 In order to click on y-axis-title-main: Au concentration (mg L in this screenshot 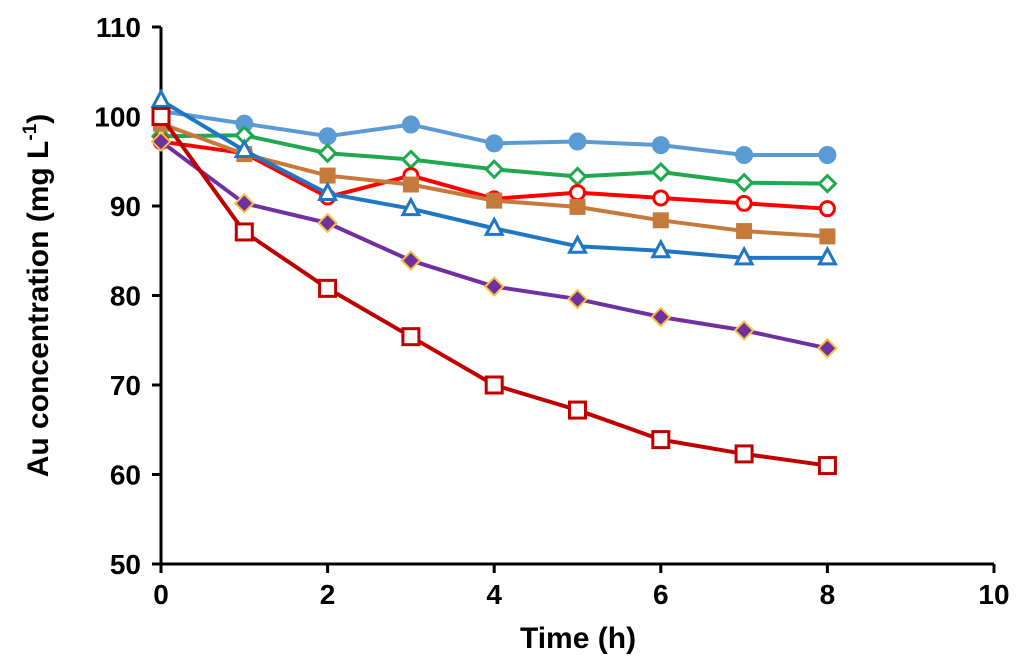, I will do `click(38, 309)`.